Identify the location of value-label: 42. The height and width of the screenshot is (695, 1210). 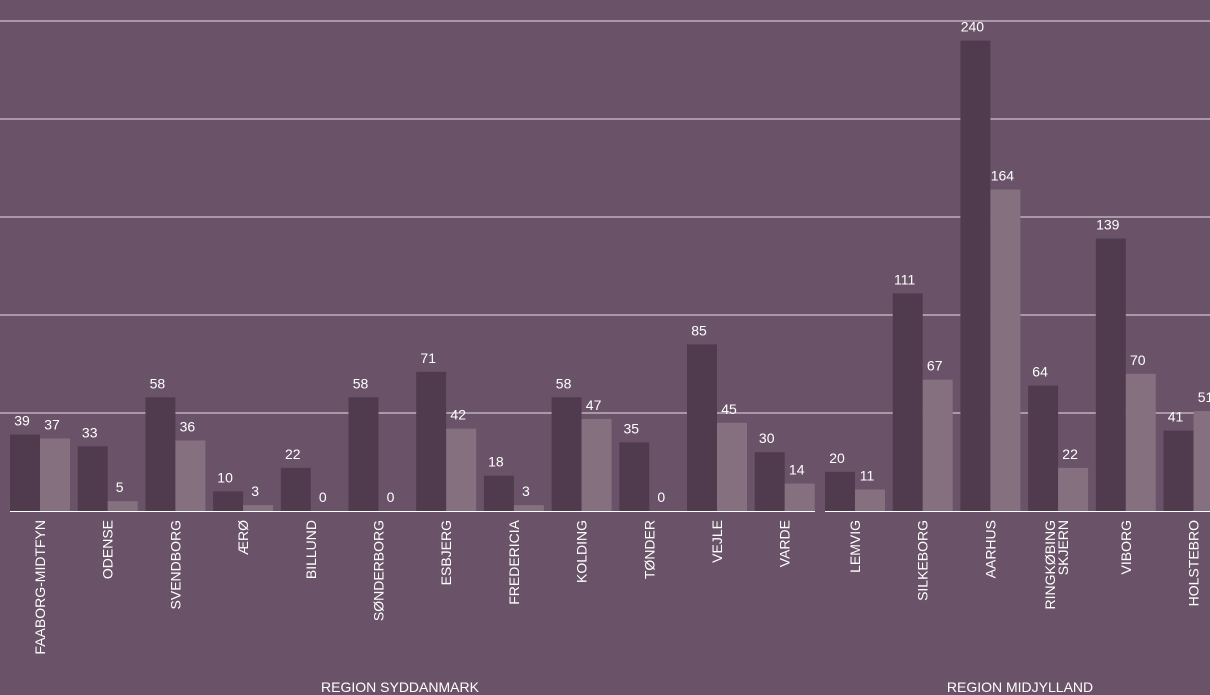
(458, 415).